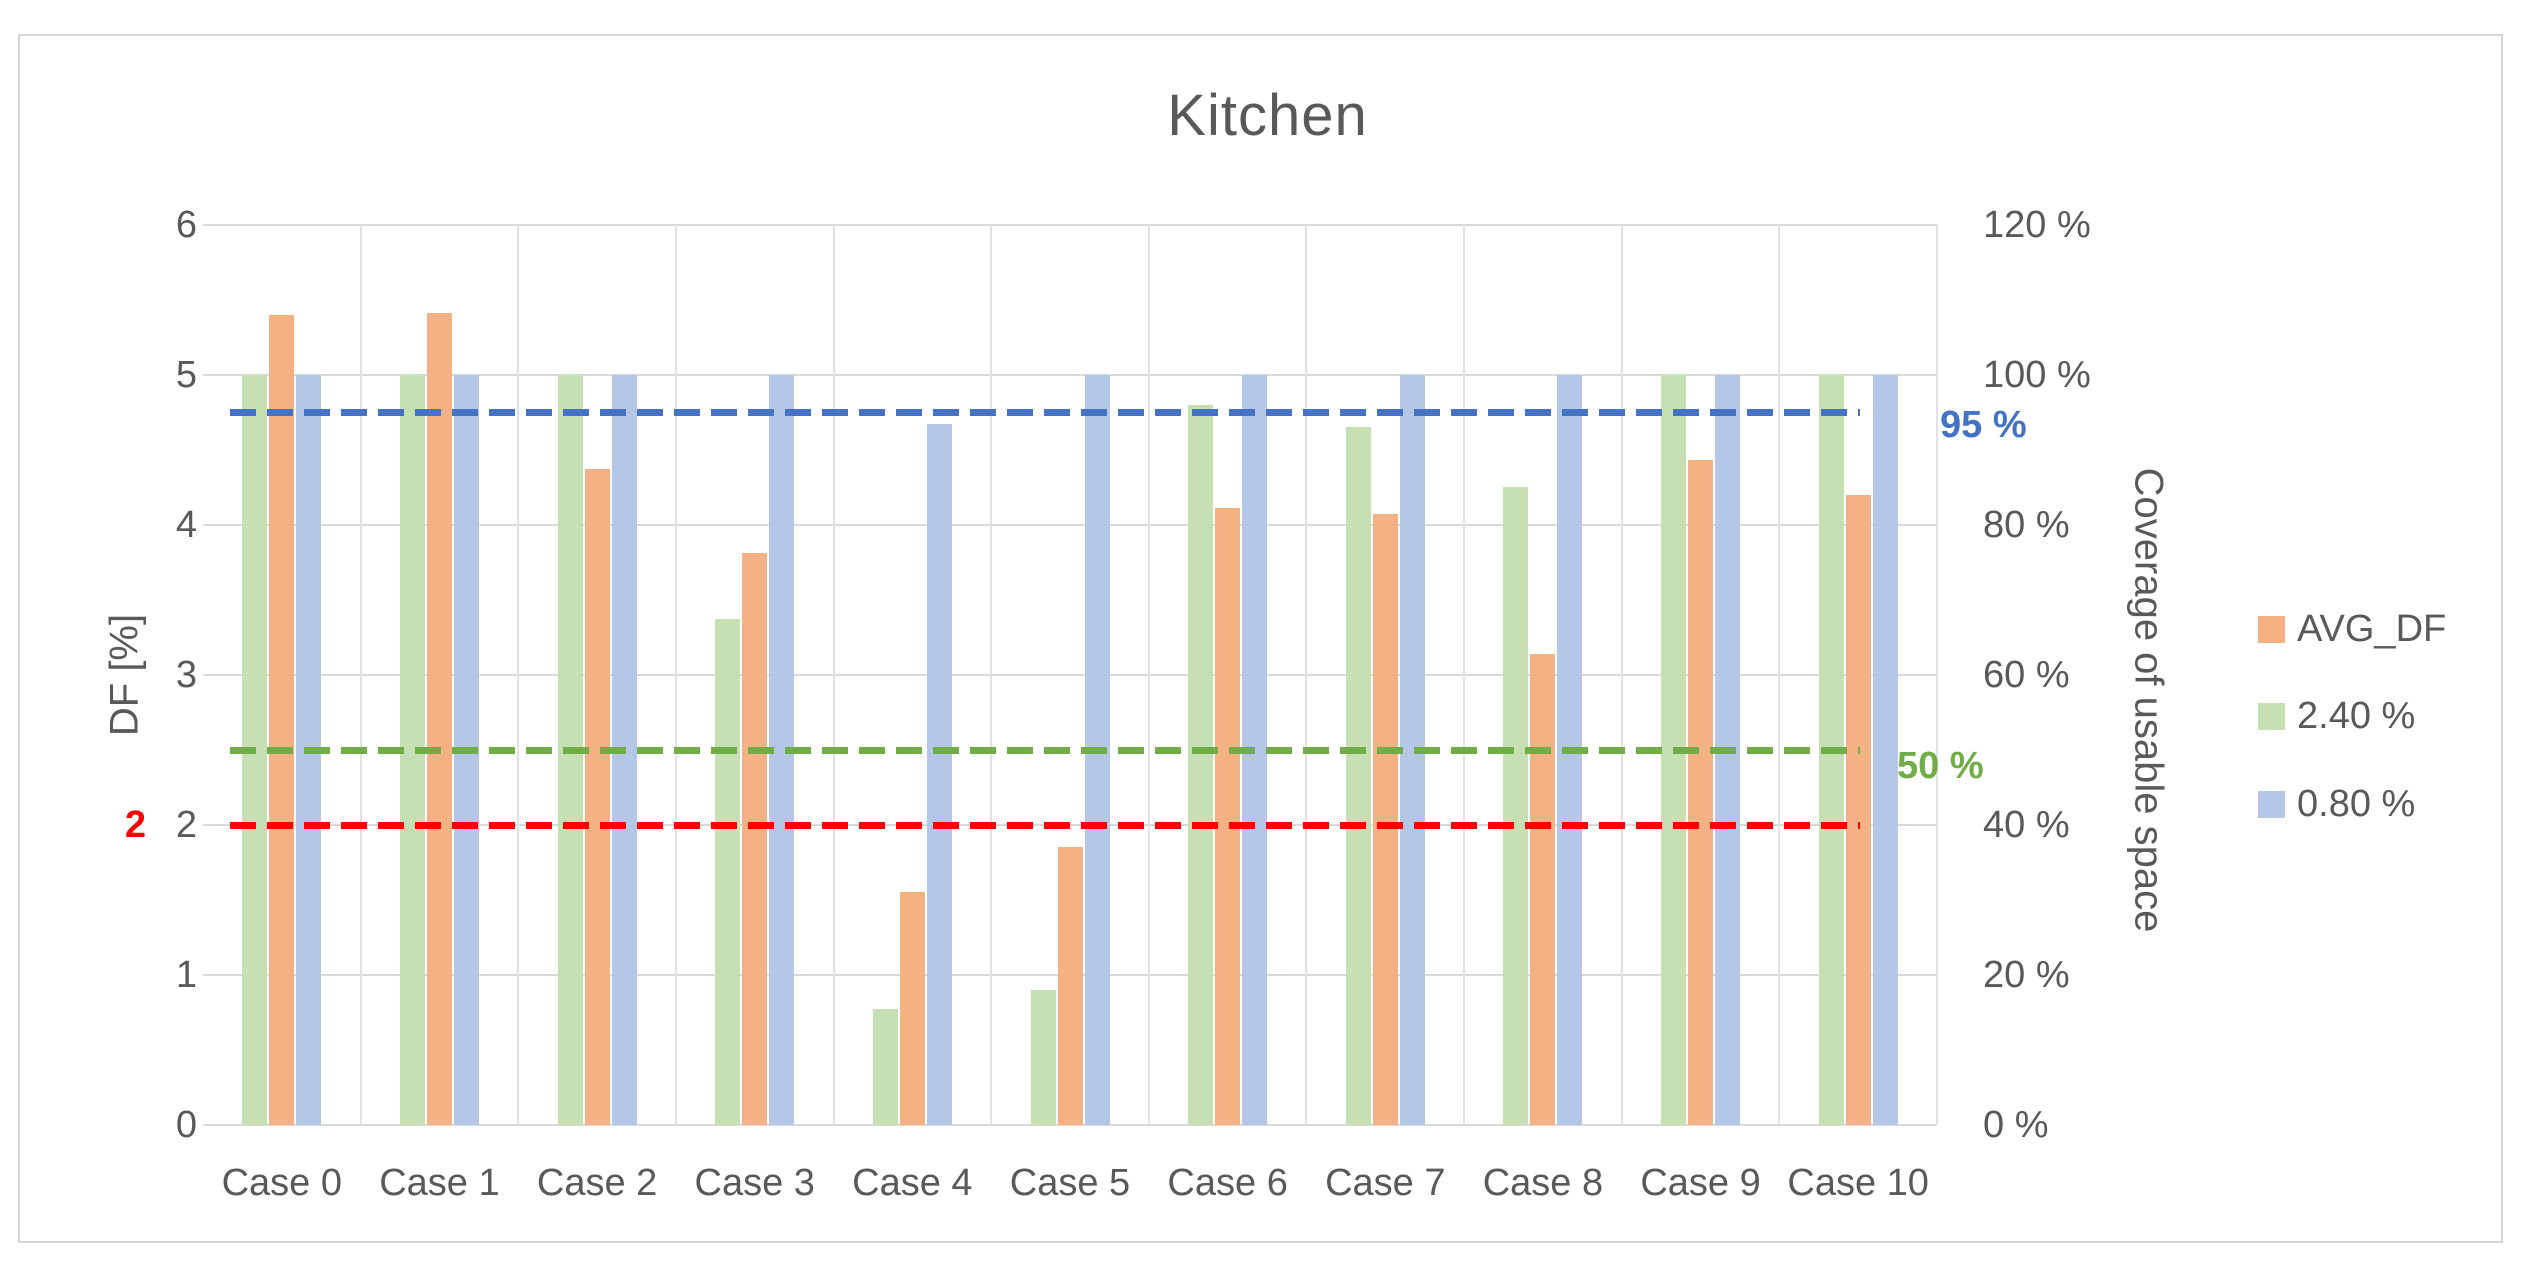 This screenshot has height=1276, width=2535. What do you see at coordinates (2148, 700) in the screenshot?
I see `right-axis-title: Coverage of usable space` at bounding box center [2148, 700].